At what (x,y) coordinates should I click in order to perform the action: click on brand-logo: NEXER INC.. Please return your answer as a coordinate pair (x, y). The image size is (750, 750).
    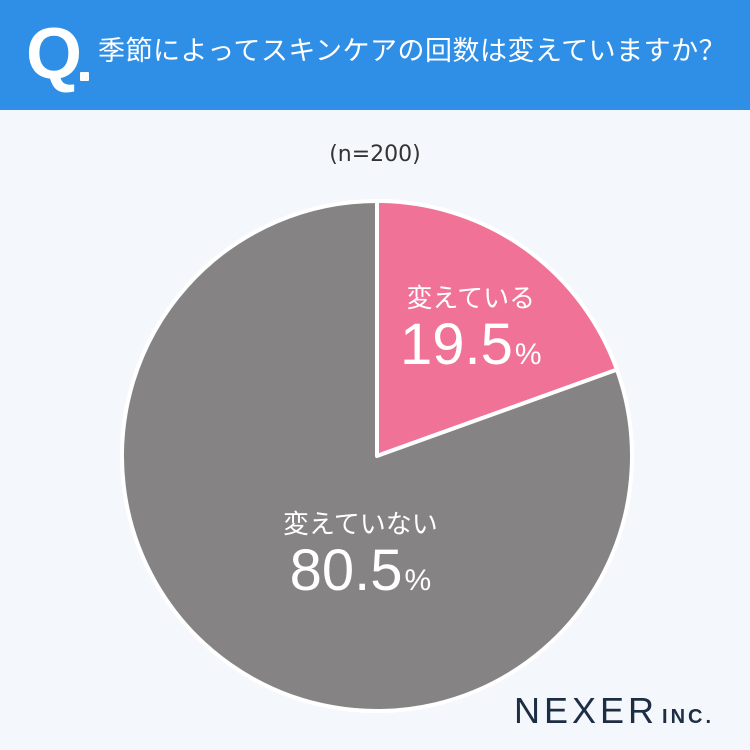
    Looking at the image, I should click on (614, 711).